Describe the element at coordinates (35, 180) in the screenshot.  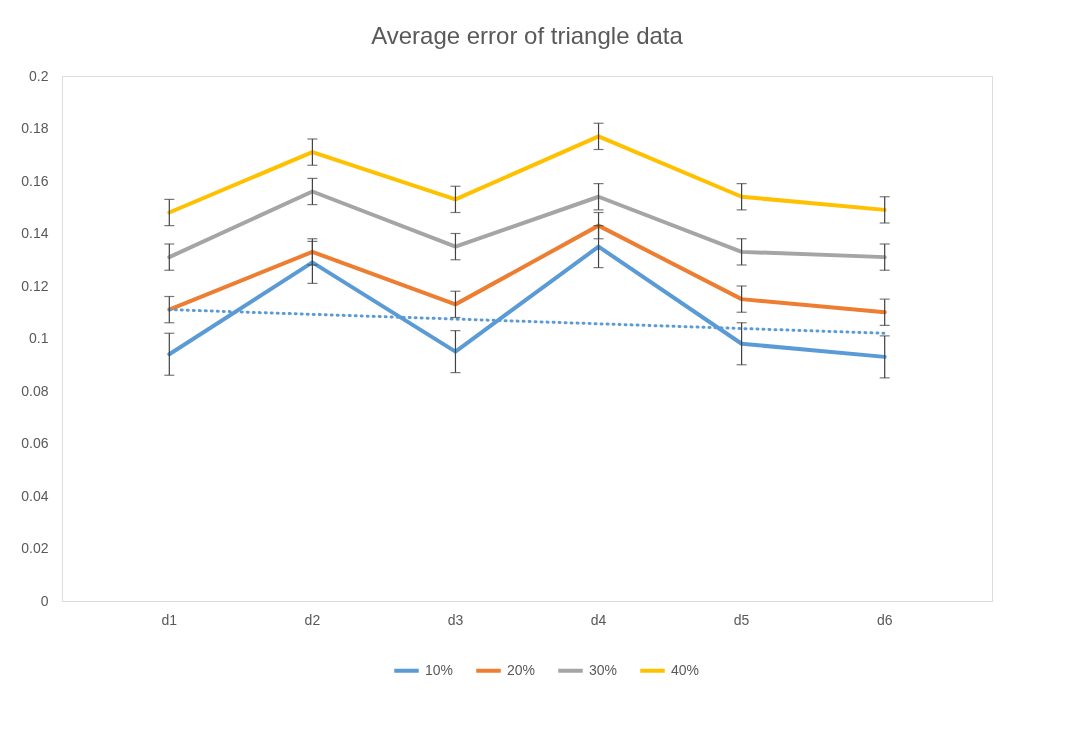
I see `y-tick-label: 0.16` at that location.